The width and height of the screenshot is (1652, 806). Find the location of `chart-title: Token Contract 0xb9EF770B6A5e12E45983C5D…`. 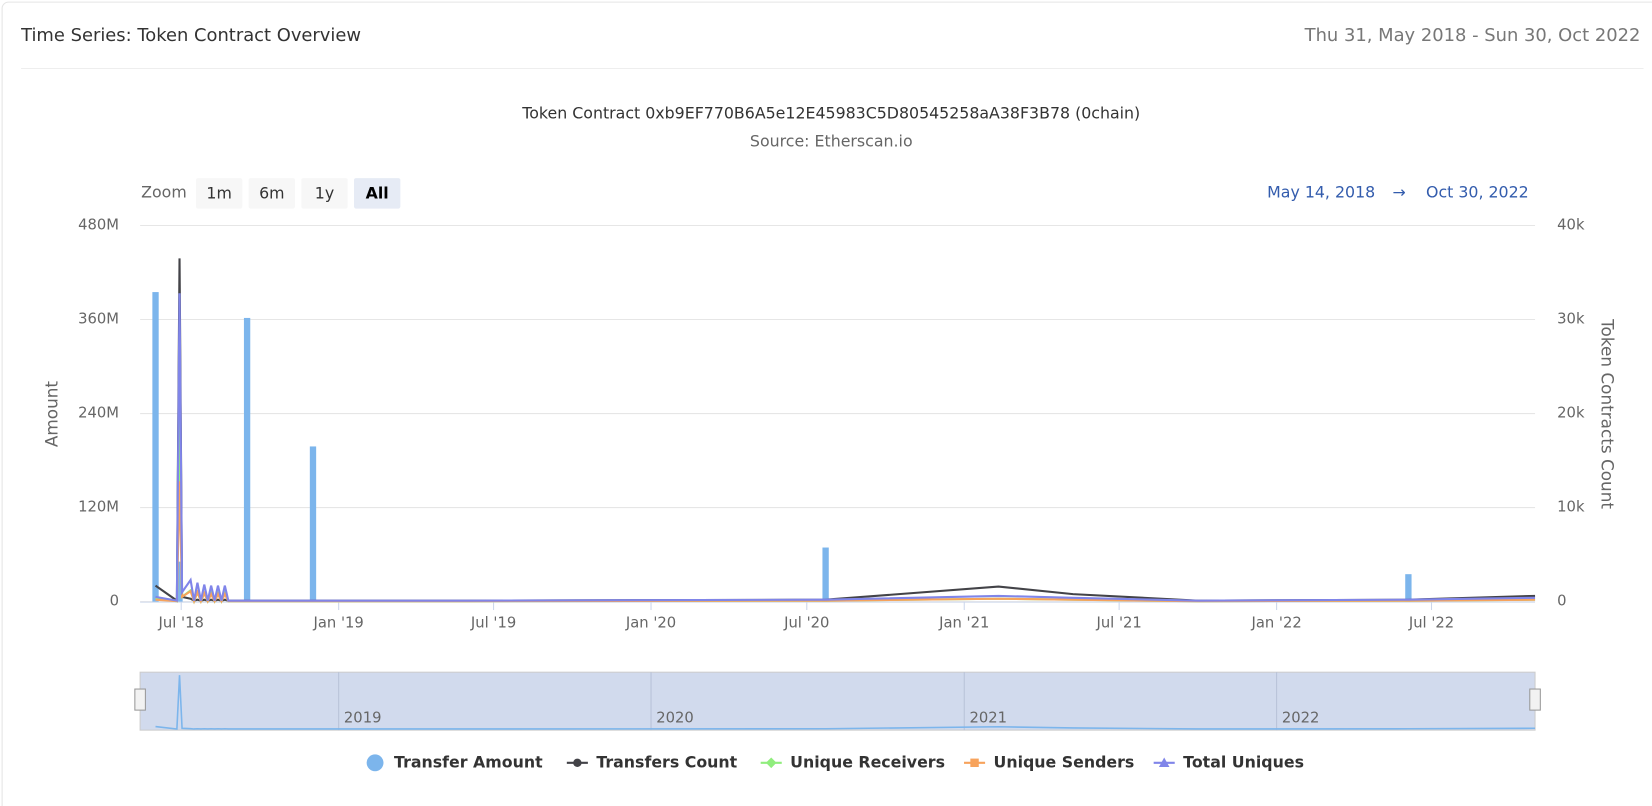

chart-title: Token Contract 0xb9EF770B6A5e12E45983C5D… is located at coordinates (830, 112).